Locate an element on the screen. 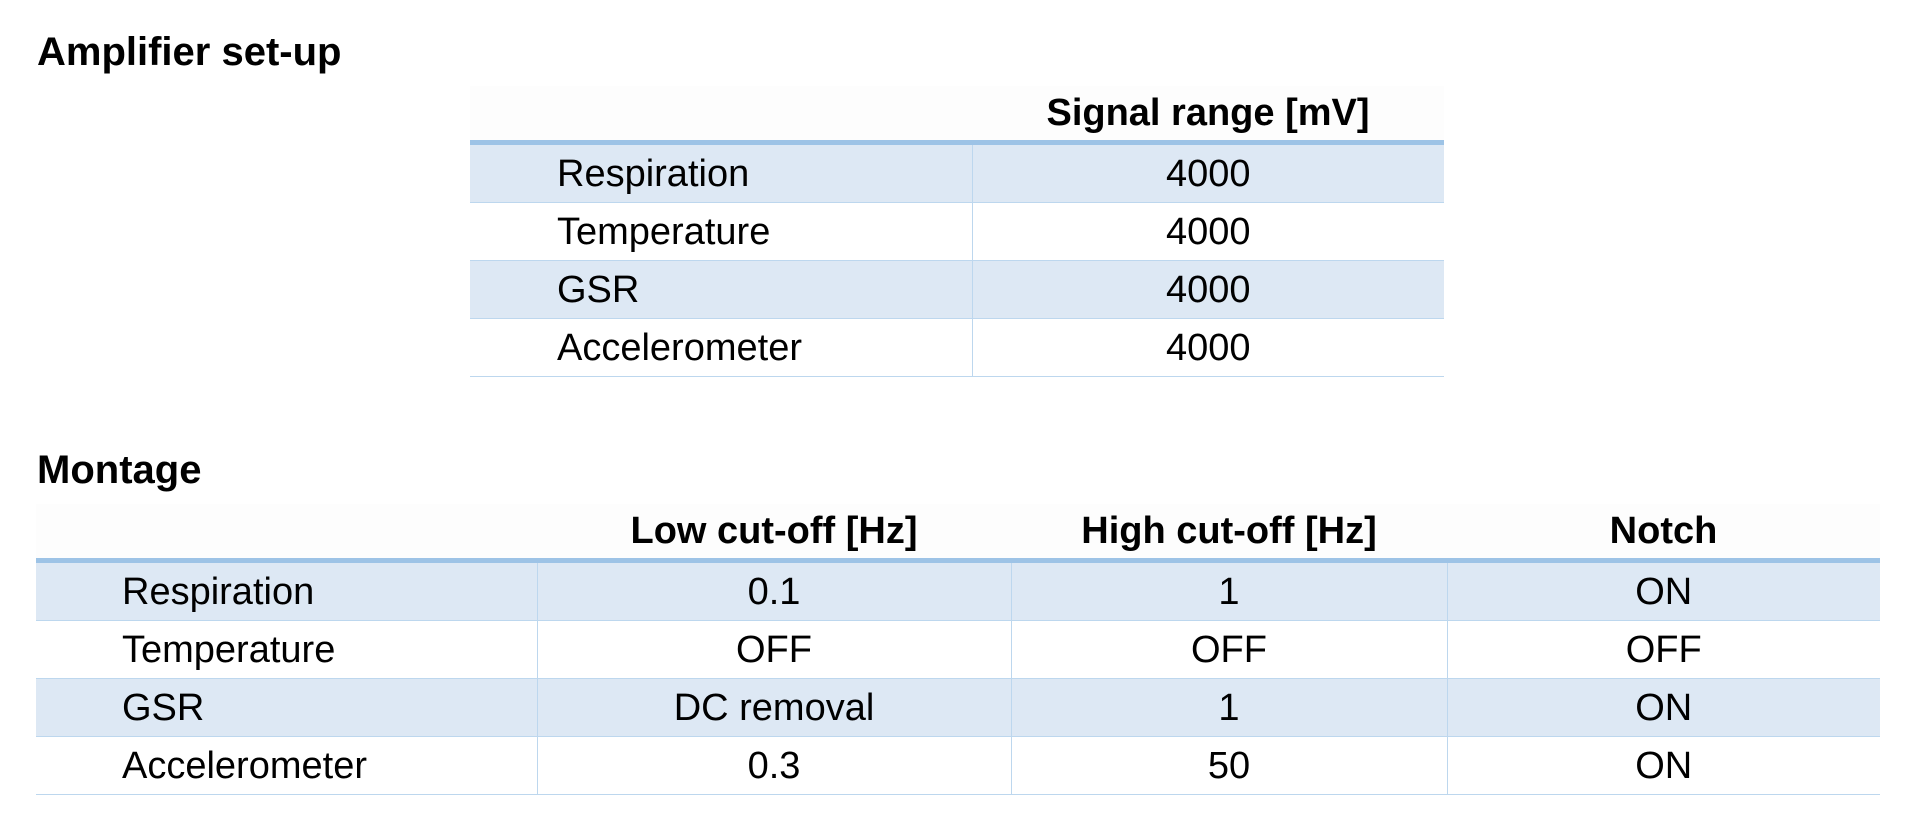  table-row: GSR 4000 is located at coordinates (957, 289).